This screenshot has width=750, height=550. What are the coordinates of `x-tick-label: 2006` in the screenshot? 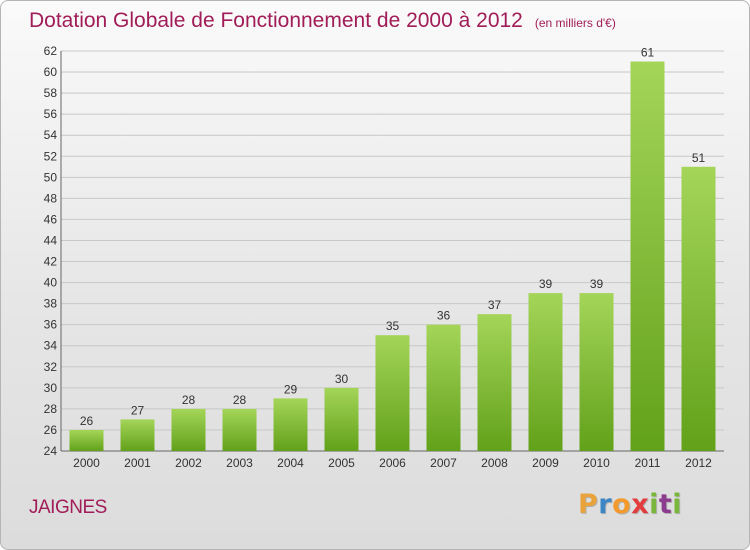 It's located at (392, 463).